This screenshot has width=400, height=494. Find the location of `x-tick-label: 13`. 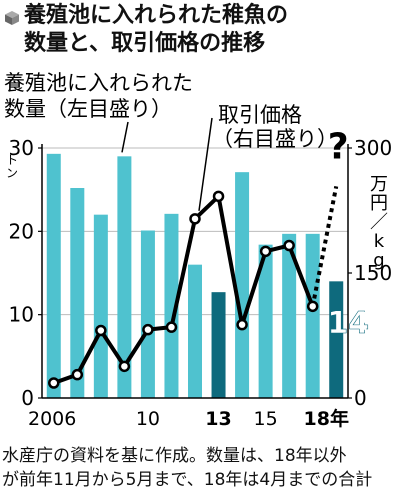

x-tick-label: 13 is located at coordinates (218, 419).